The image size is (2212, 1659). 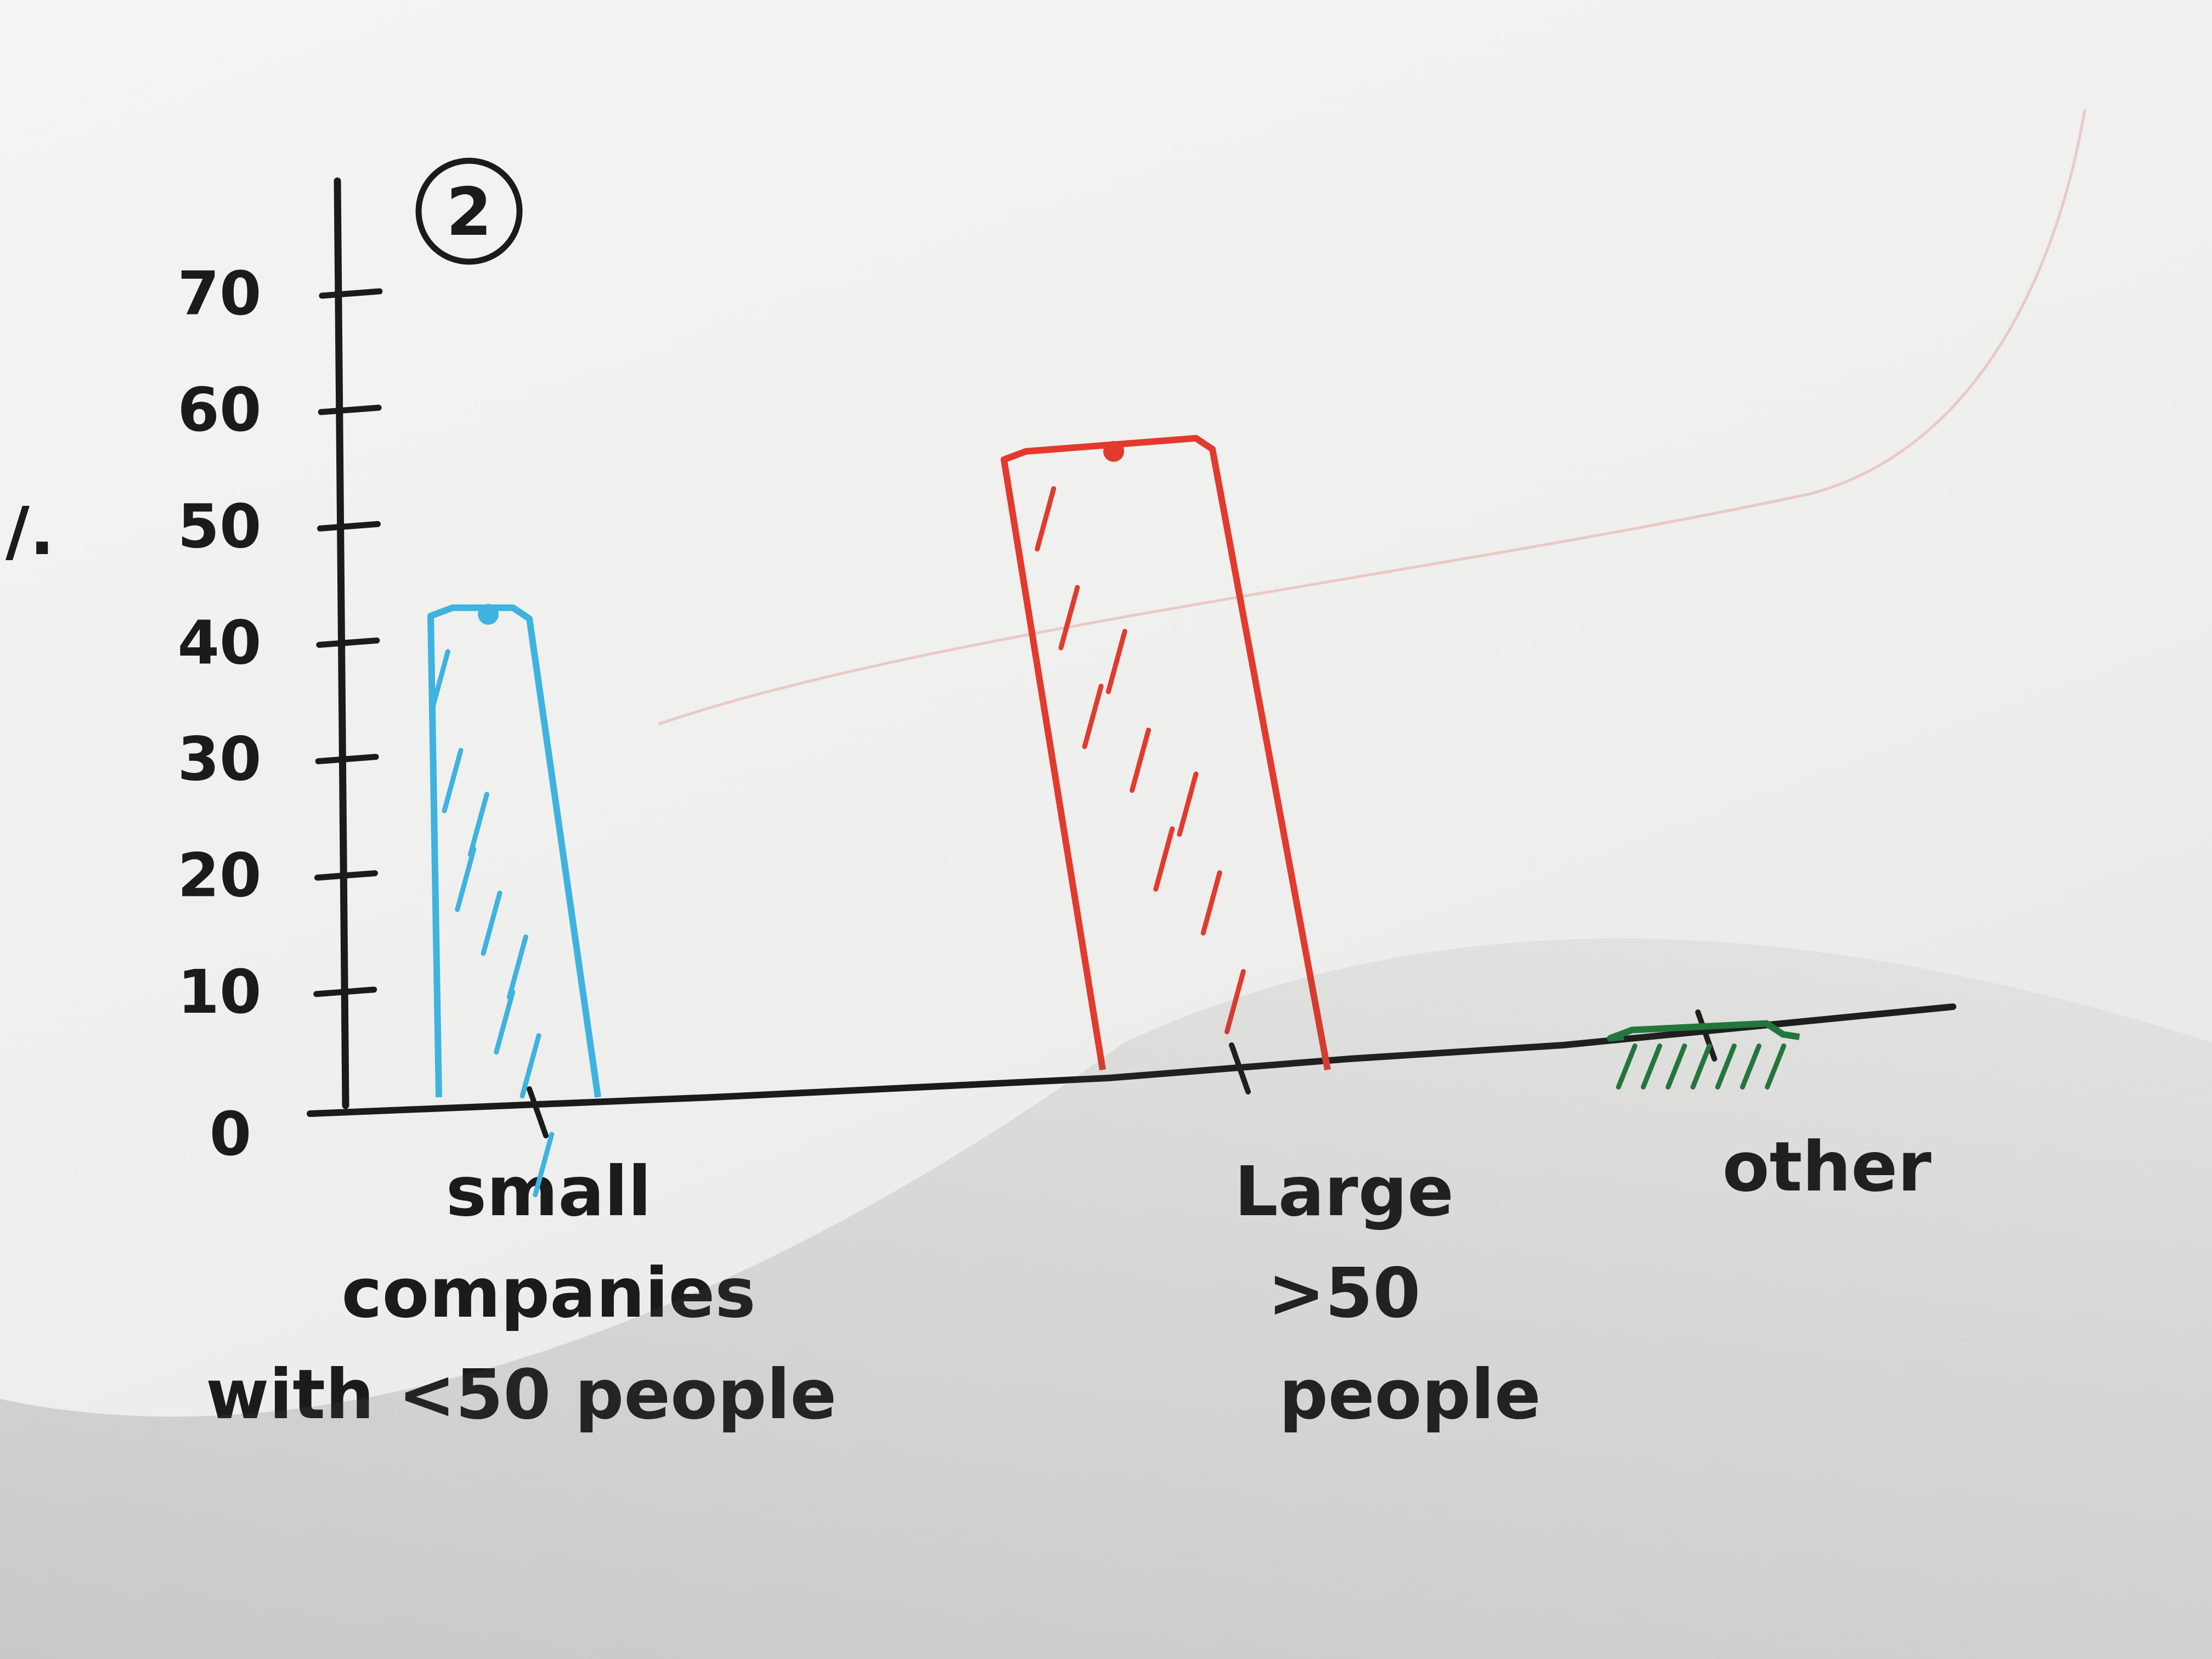 I want to click on y-tick-label-70: 70, so click(x=219, y=294).